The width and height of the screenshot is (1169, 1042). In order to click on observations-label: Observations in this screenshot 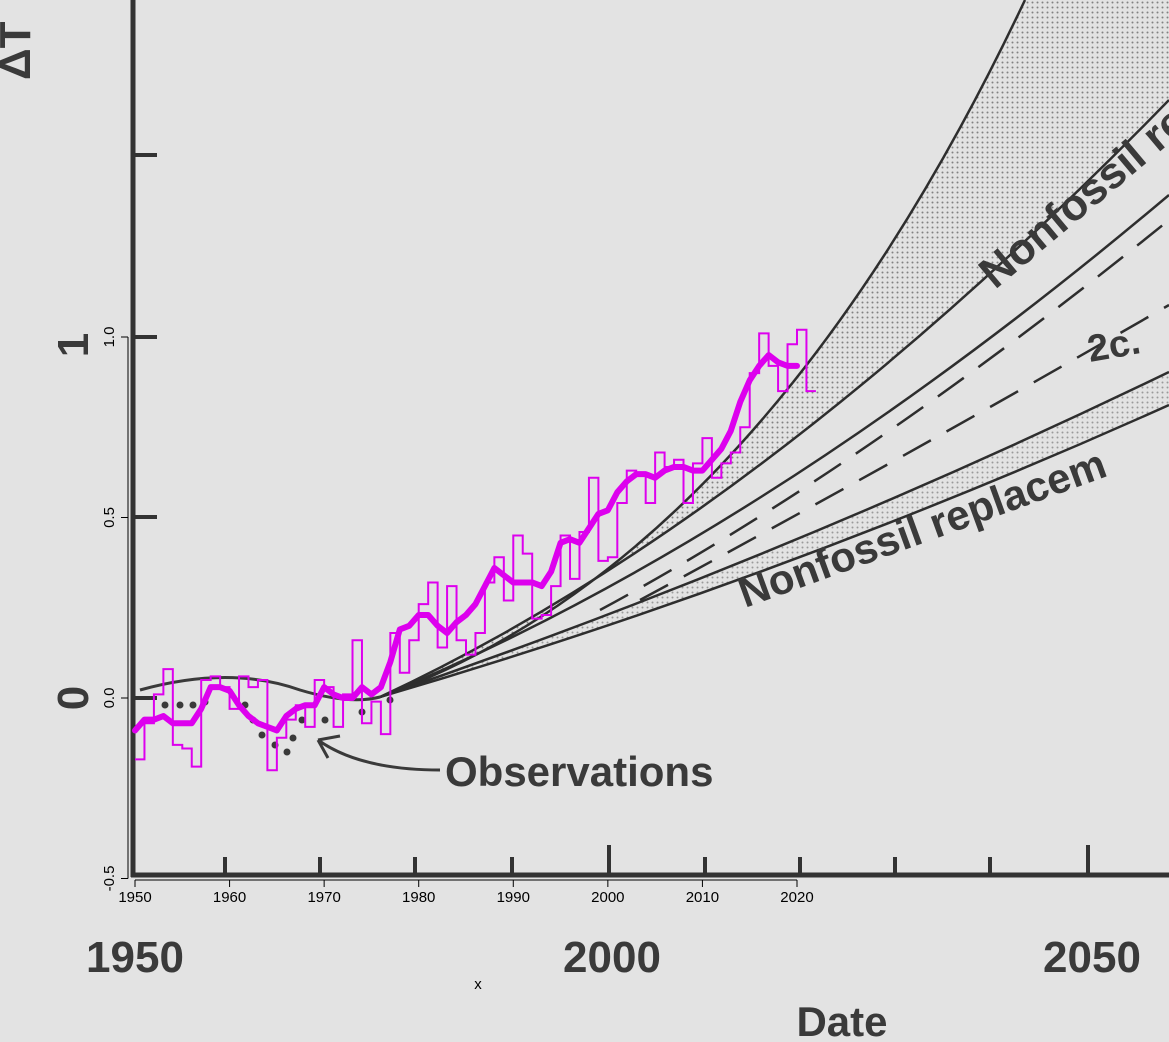, I will do `click(579, 771)`.